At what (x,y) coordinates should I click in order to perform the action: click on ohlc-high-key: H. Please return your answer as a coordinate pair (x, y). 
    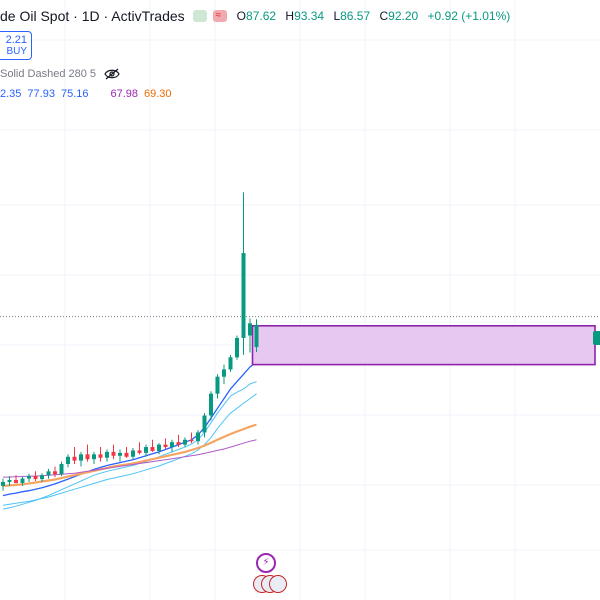
    Looking at the image, I should click on (290, 16).